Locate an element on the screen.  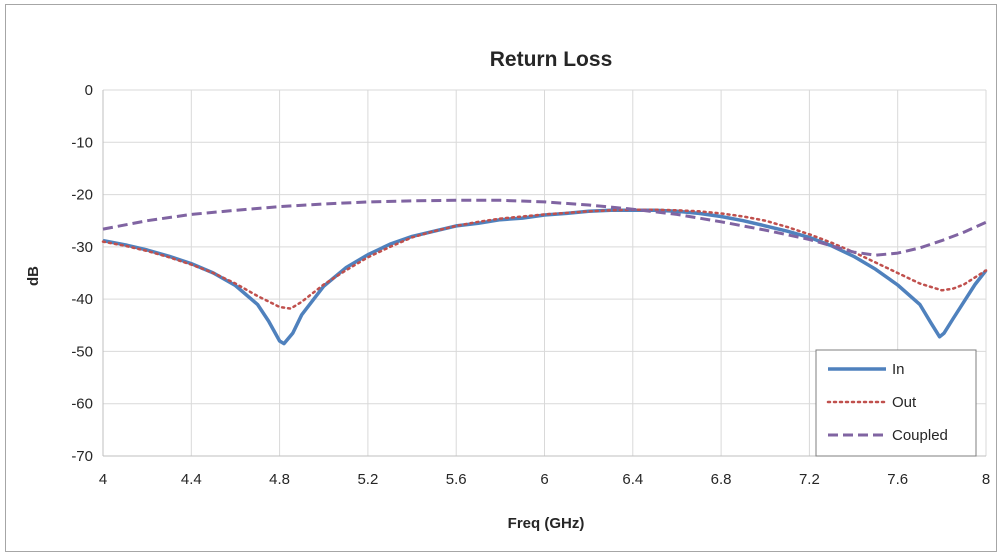
x-tick-label: 4.4 is located at coordinates (191, 479).